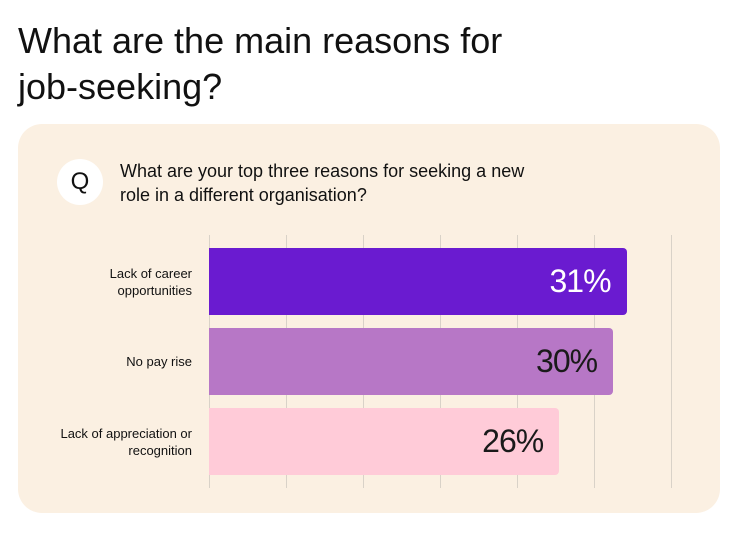  What do you see at coordinates (567, 361) in the screenshot?
I see `value-label: 30%` at bounding box center [567, 361].